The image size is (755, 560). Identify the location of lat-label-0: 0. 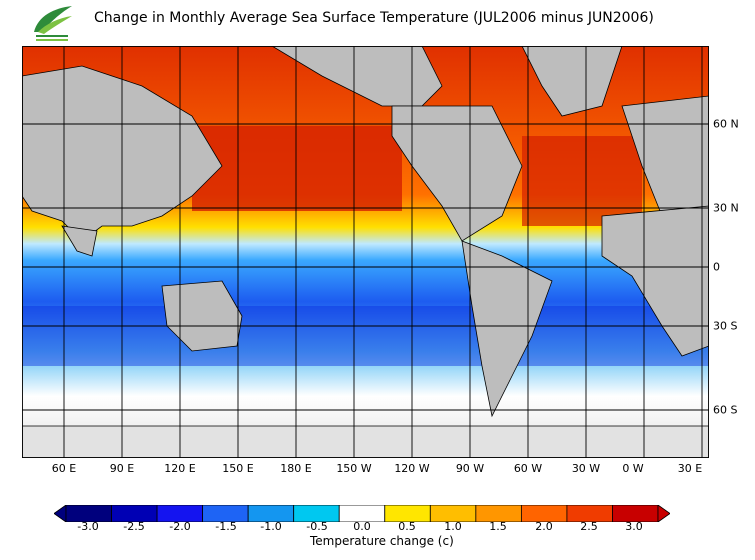
(716, 267).